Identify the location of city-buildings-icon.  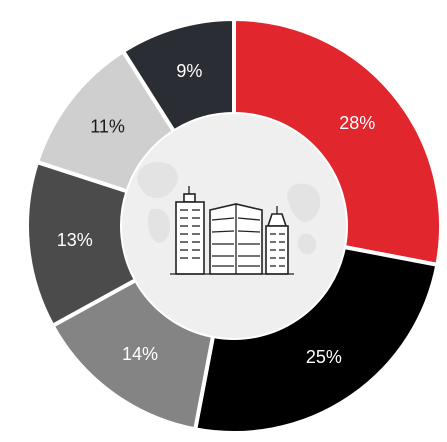
(232, 230).